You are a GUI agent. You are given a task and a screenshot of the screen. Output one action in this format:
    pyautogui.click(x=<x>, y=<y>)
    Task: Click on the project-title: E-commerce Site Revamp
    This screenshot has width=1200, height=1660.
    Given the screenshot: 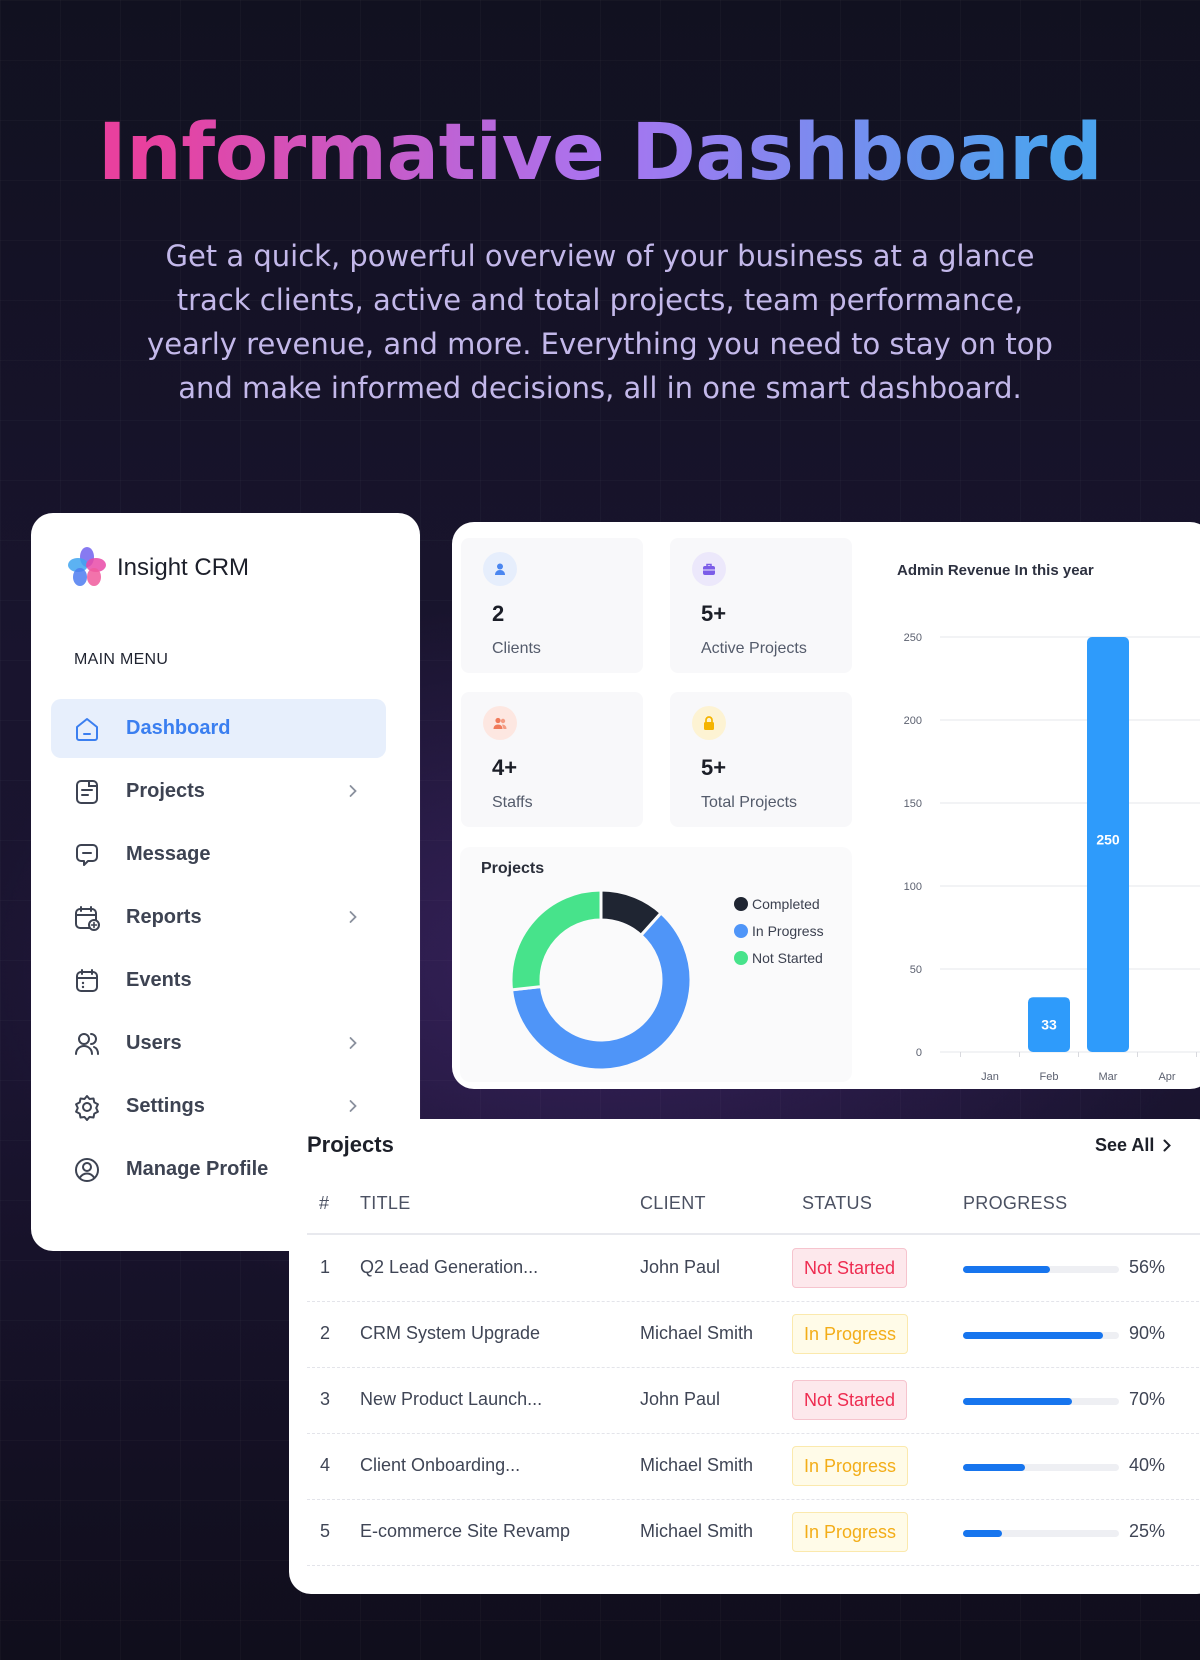 What is the action you would take?
    pyautogui.click(x=465, y=1531)
    